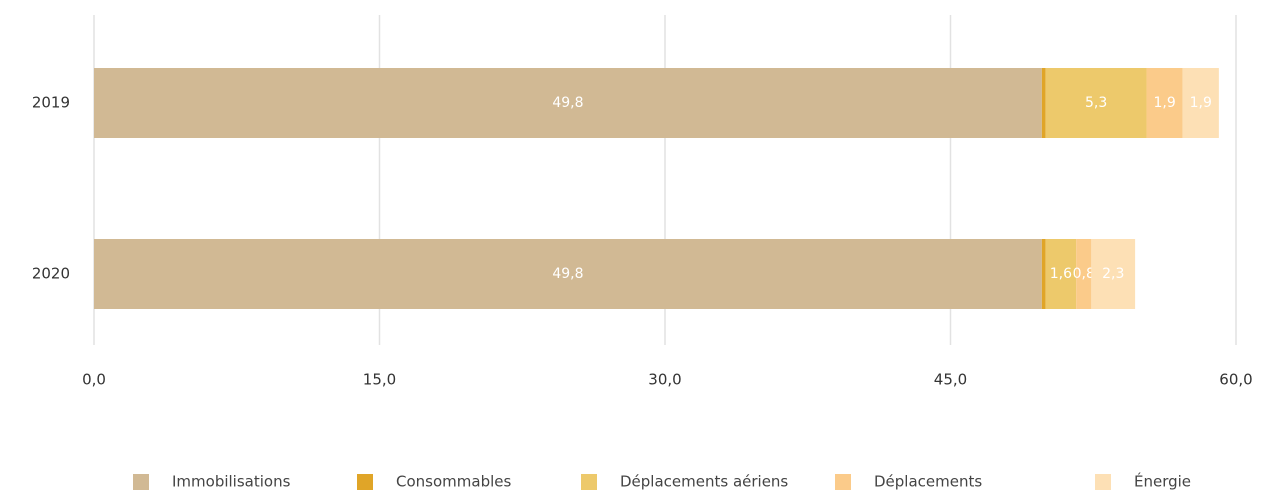  What do you see at coordinates (664, 380) in the screenshot?
I see `x-tick-label: 30,0` at bounding box center [664, 380].